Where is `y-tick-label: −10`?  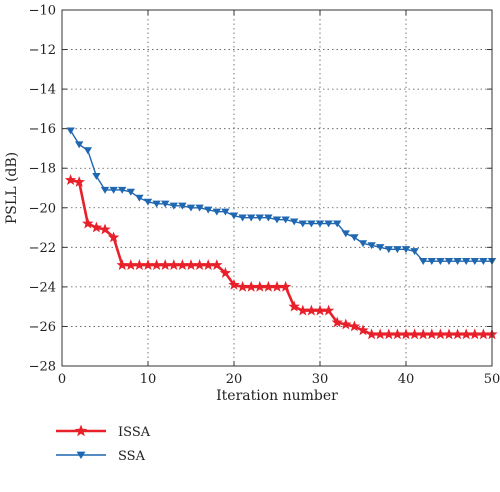 y-tick-label: −10 is located at coordinates (42, 11).